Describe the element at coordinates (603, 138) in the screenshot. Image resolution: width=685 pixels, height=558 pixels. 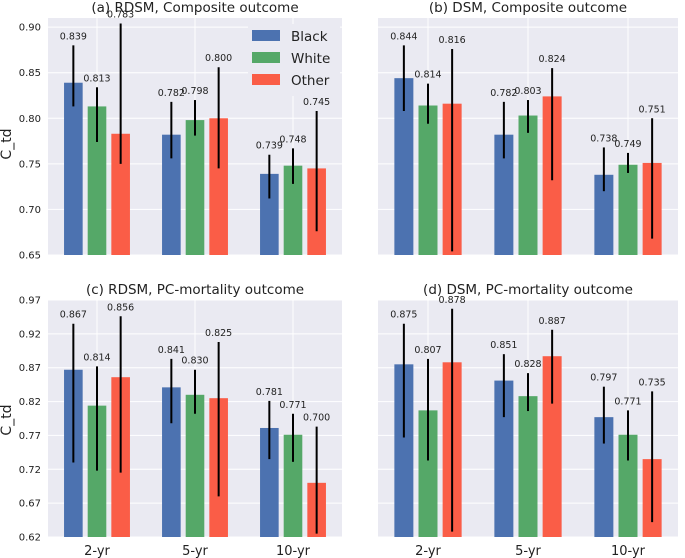
I see `data-label: 0.738` at that location.